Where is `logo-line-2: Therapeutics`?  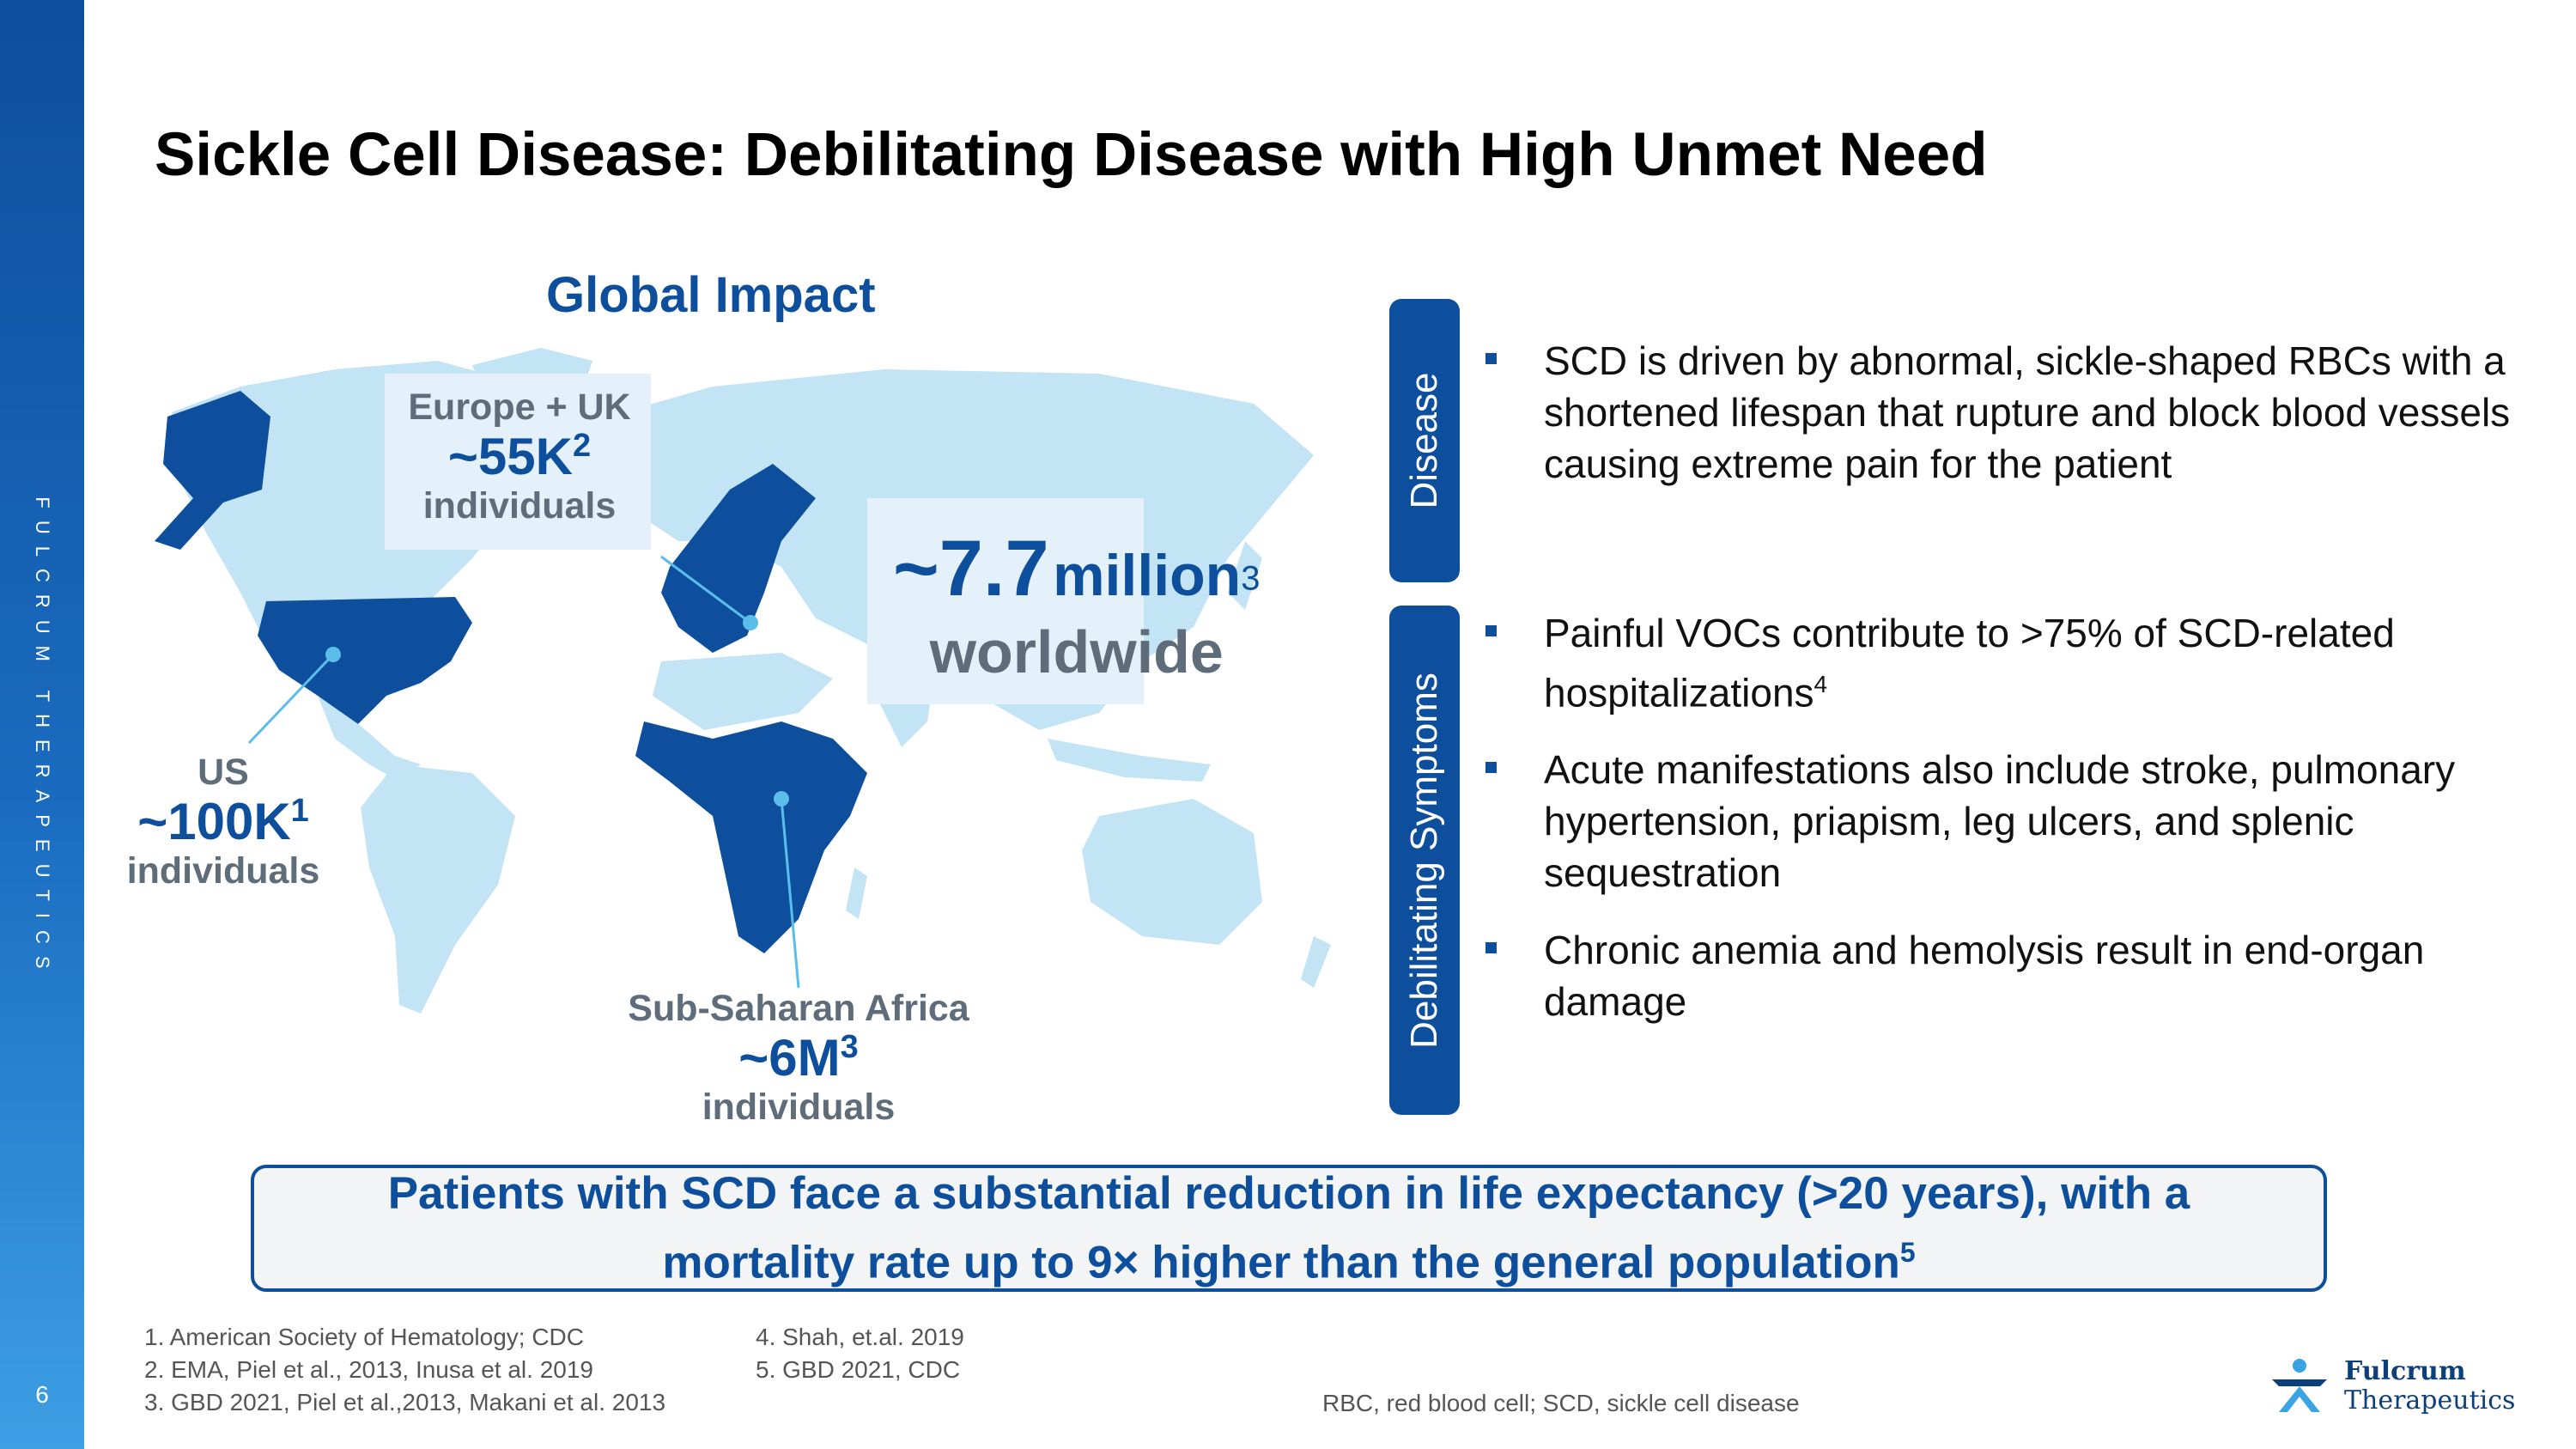
logo-line-2: Therapeutics is located at coordinates (2430, 1400).